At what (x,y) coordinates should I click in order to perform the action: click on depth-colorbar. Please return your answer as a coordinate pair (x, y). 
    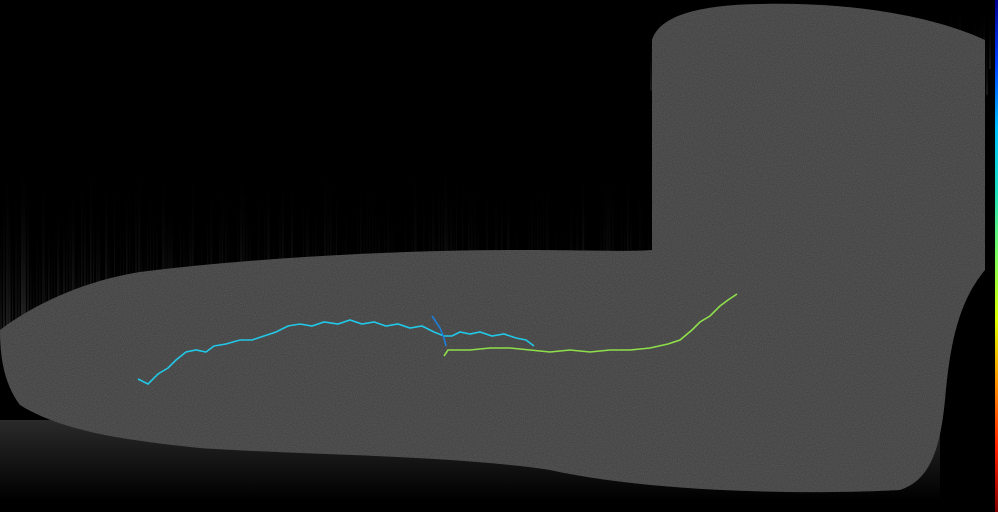
    Looking at the image, I should click on (996, 256).